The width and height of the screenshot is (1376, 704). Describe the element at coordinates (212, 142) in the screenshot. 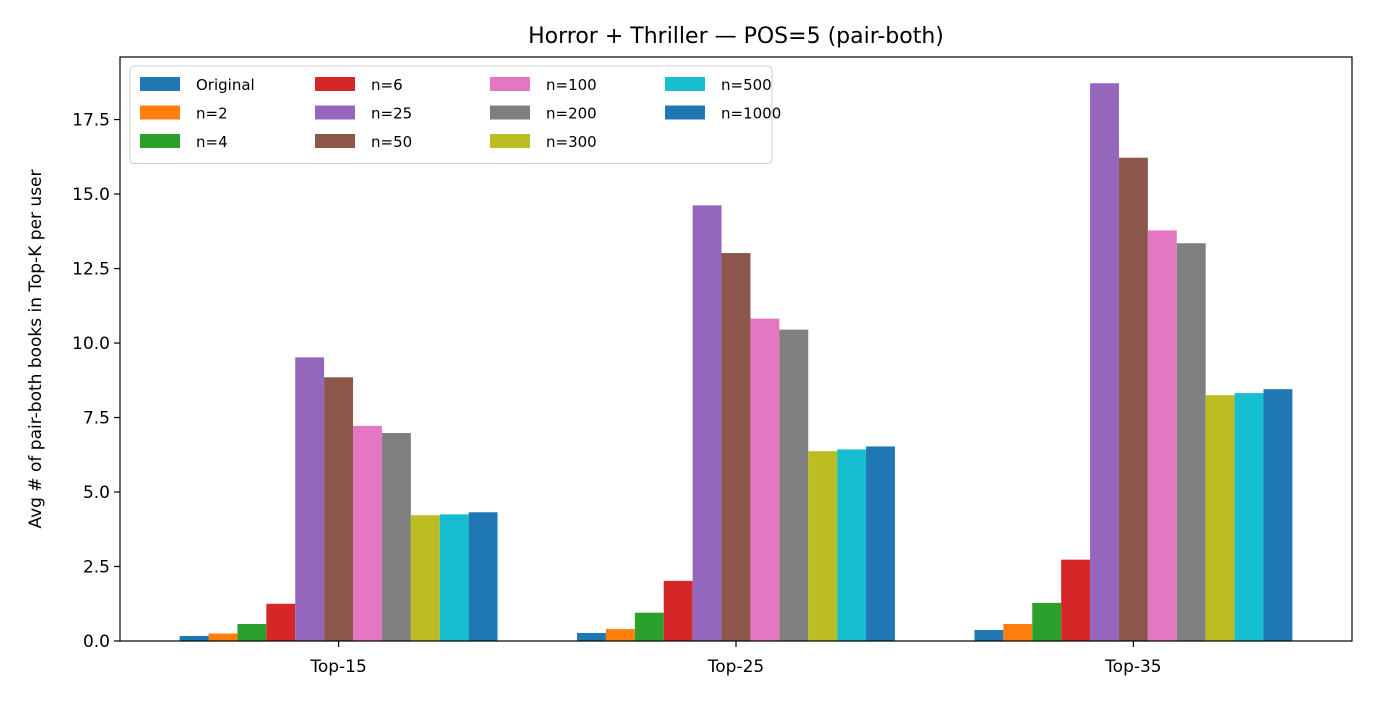

I see `legend-label: n=4` at that location.